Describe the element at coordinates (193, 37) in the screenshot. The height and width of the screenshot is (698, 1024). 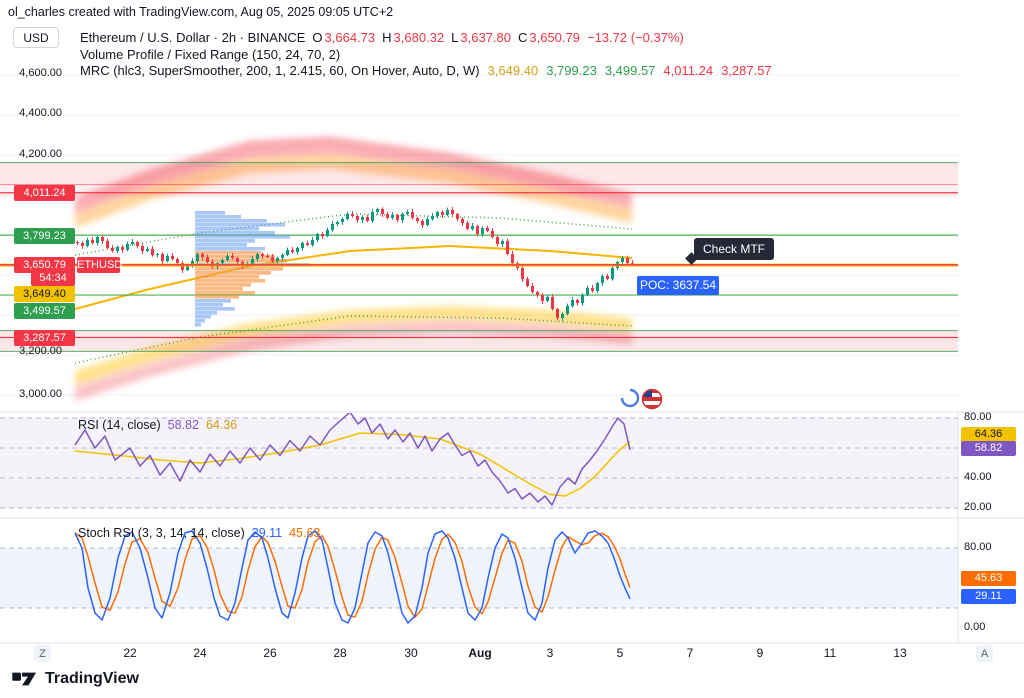
I see `symbol-title: Ethereum / U.S. Dollar · 2h · BINANCE` at that location.